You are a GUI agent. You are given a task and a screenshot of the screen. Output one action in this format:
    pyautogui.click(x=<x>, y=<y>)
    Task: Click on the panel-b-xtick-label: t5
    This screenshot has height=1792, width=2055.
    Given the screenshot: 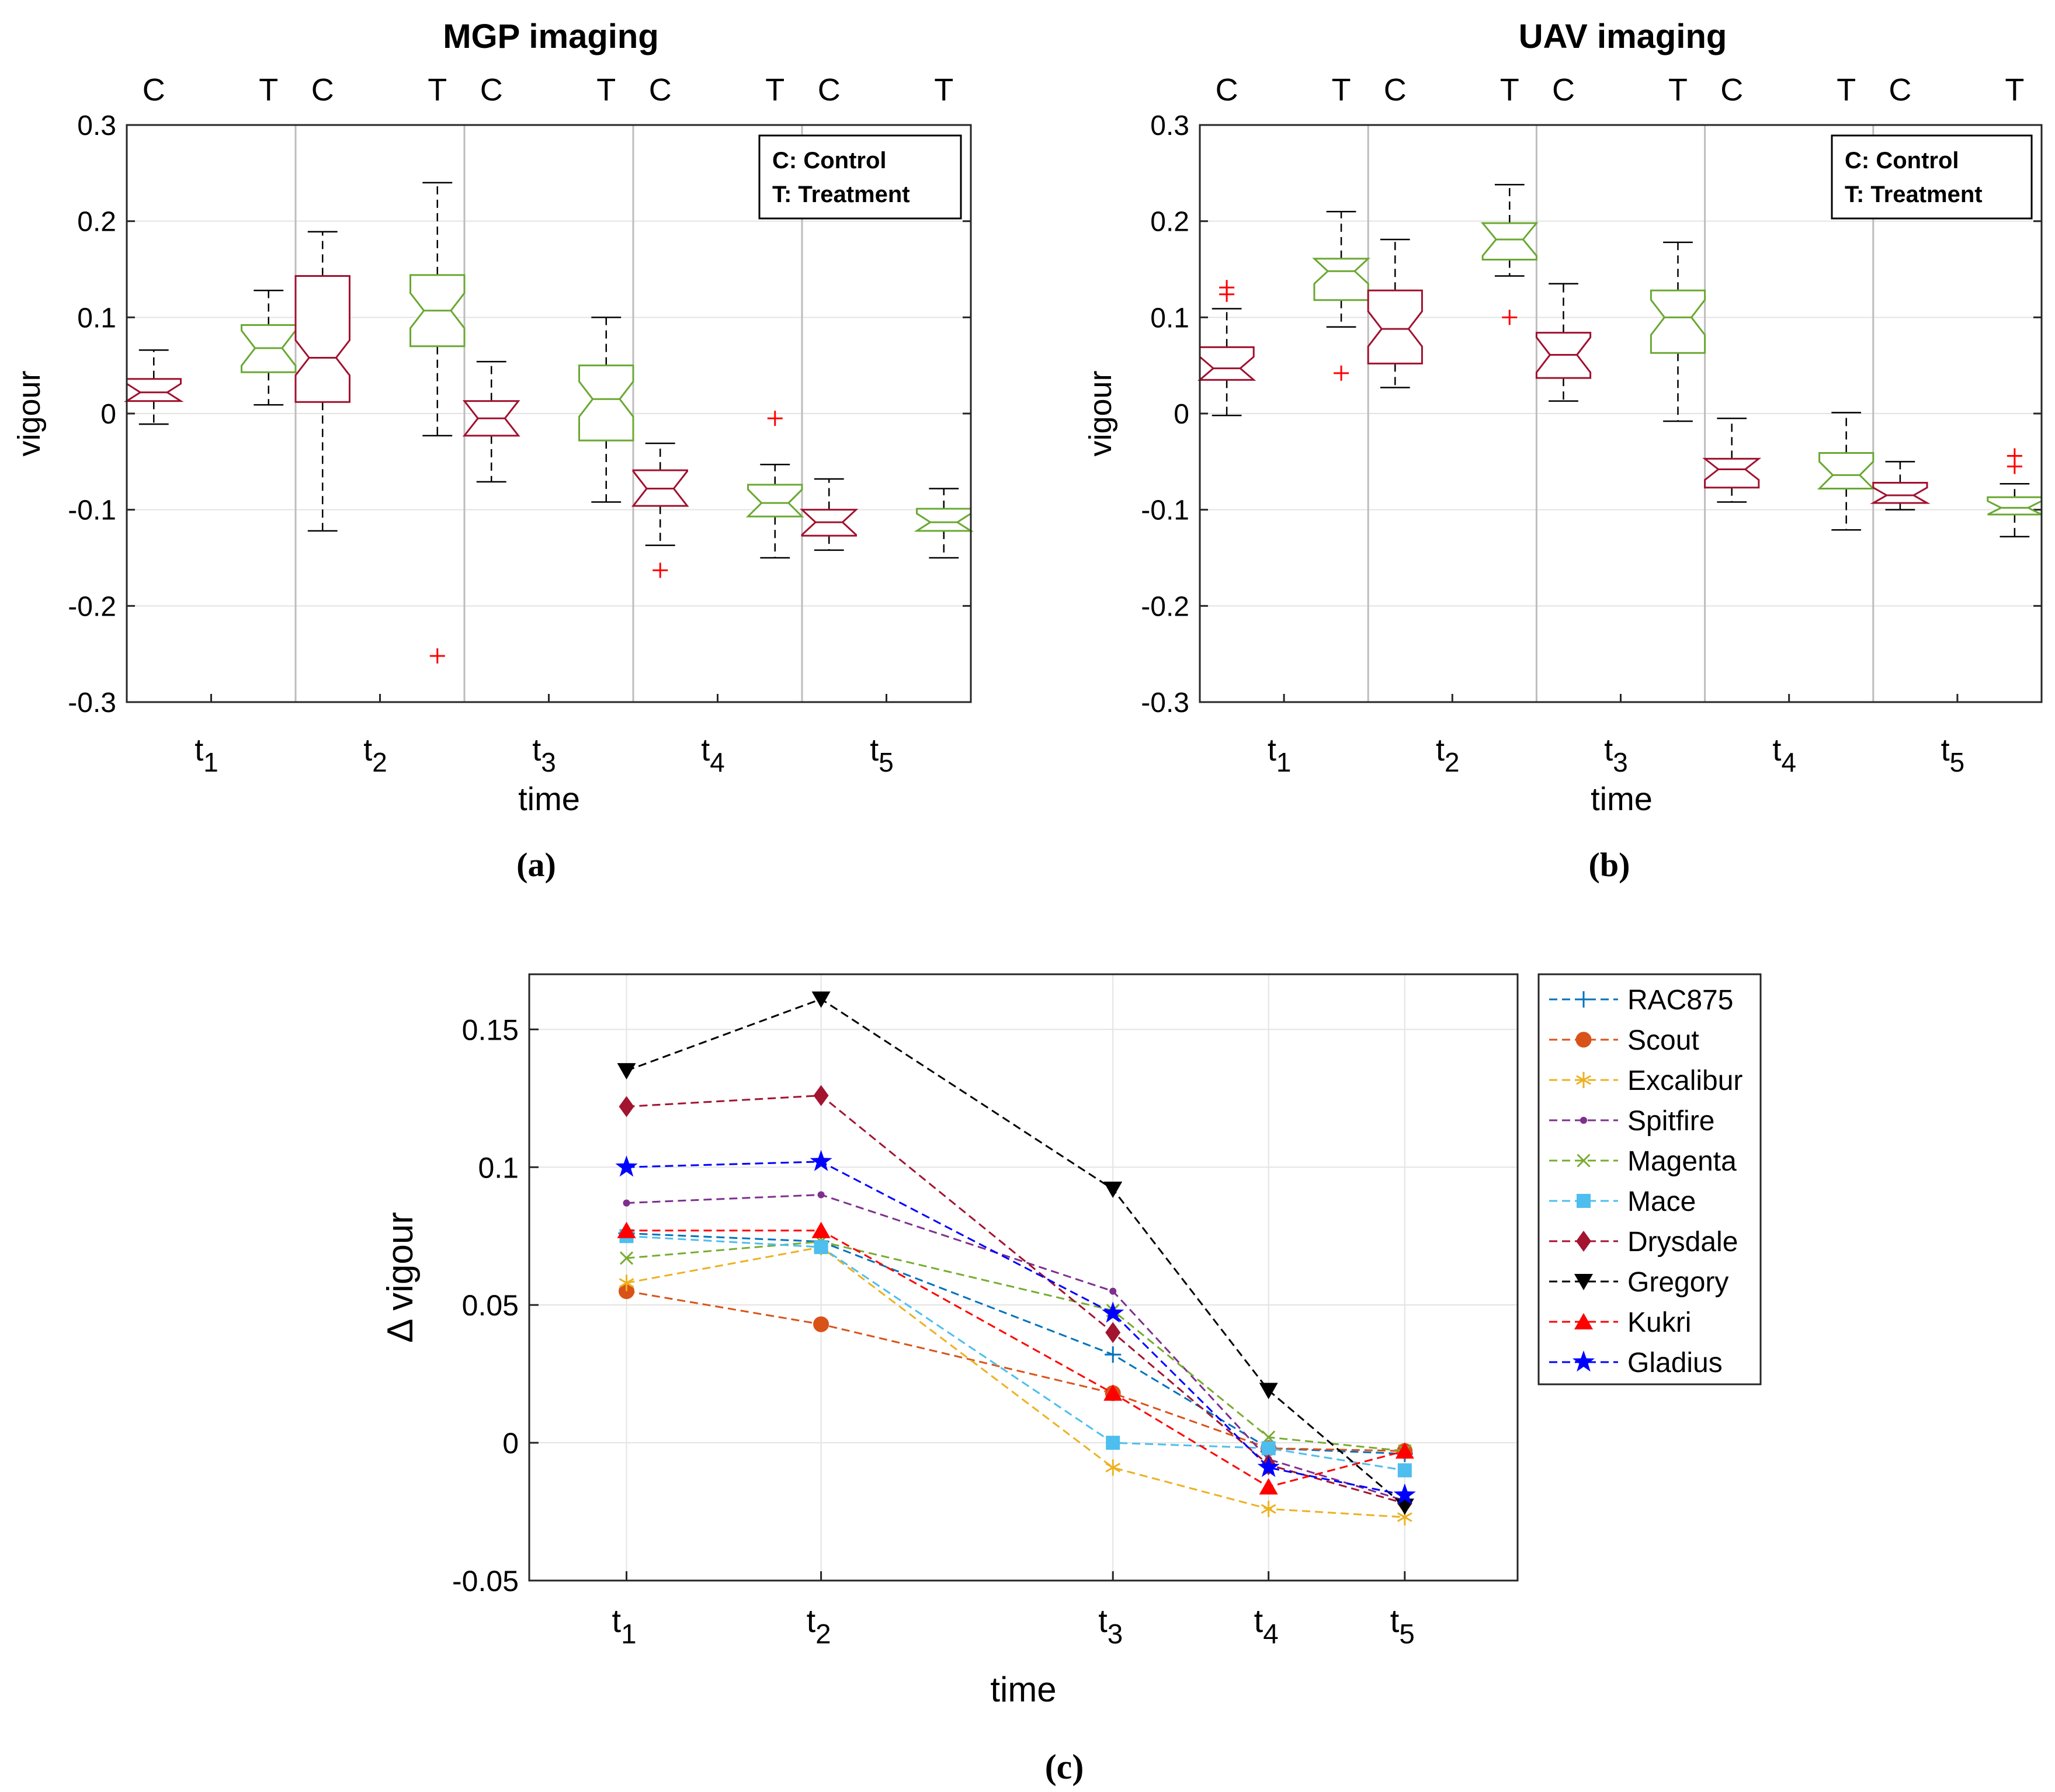 What is the action you would take?
    pyautogui.click(x=1953, y=754)
    